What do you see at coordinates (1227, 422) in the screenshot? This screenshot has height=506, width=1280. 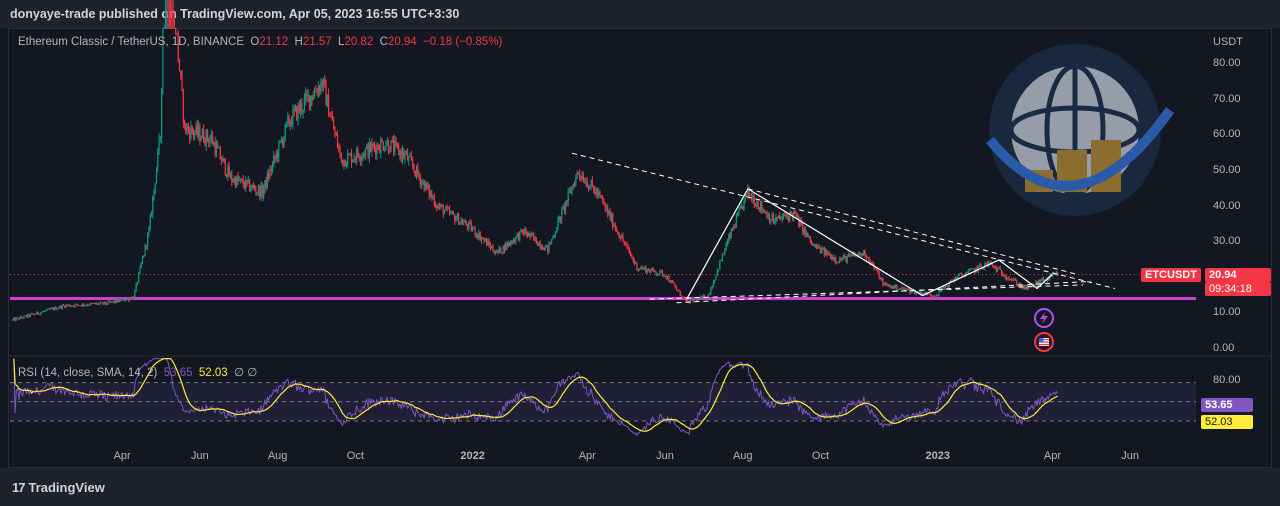 I see `rsi-sma-tag: 52.03` at bounding box center [1227, 422].